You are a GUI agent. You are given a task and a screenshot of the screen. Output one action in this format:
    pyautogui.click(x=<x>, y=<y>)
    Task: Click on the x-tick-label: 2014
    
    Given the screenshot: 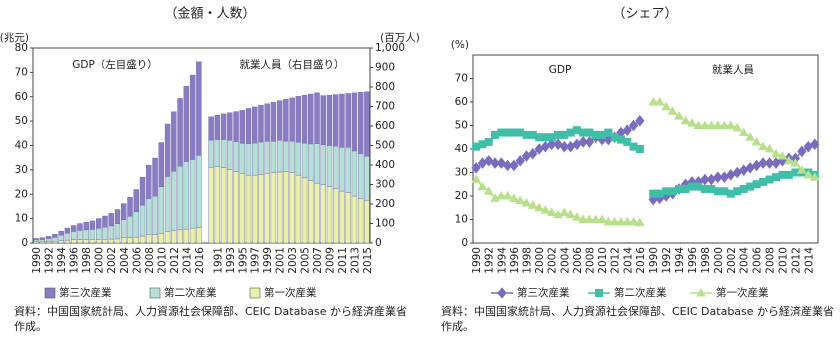 What is the action you would take?
    pyautogui.click(x=628, y=260)
    